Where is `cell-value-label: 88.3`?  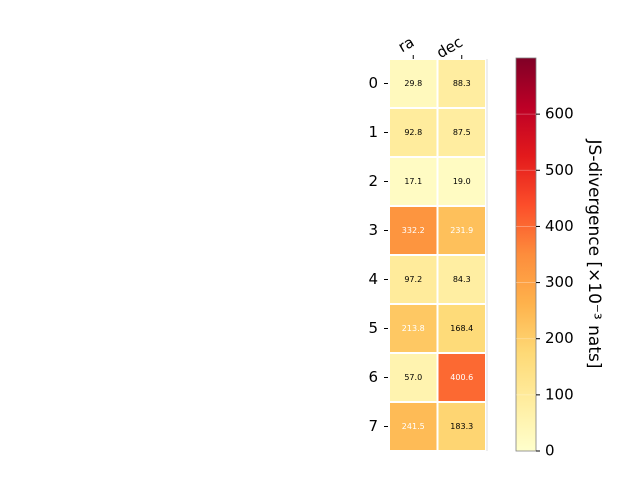 cell-value-label: 88.3 is located at coordinates (462, 83).